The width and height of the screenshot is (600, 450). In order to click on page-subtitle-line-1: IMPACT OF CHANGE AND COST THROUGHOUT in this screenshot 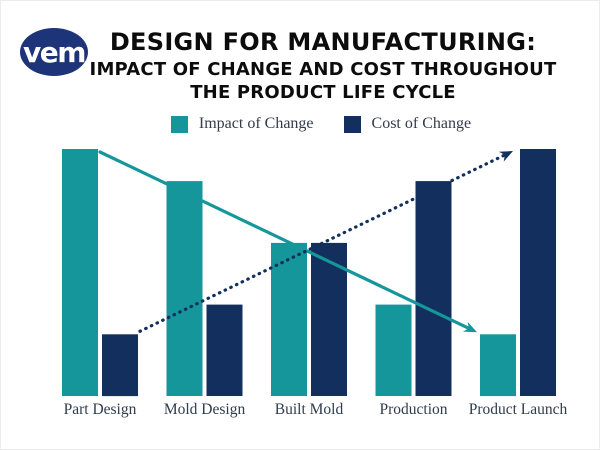, I will do `click(323, 70)`.